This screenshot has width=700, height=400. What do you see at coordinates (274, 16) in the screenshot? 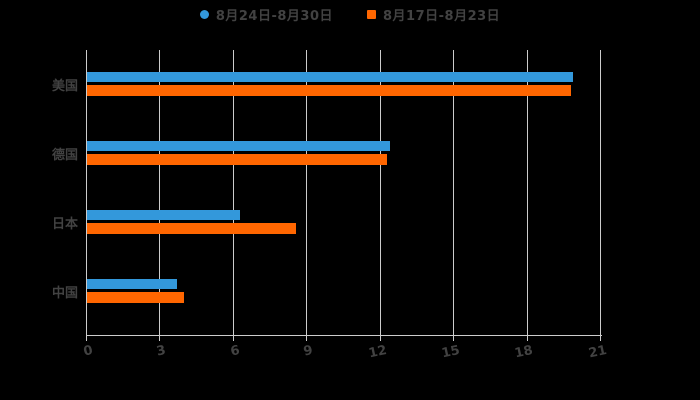
I see `legend-label-series-0: 8月24日-8月30日` at bounding box center [274, 16].